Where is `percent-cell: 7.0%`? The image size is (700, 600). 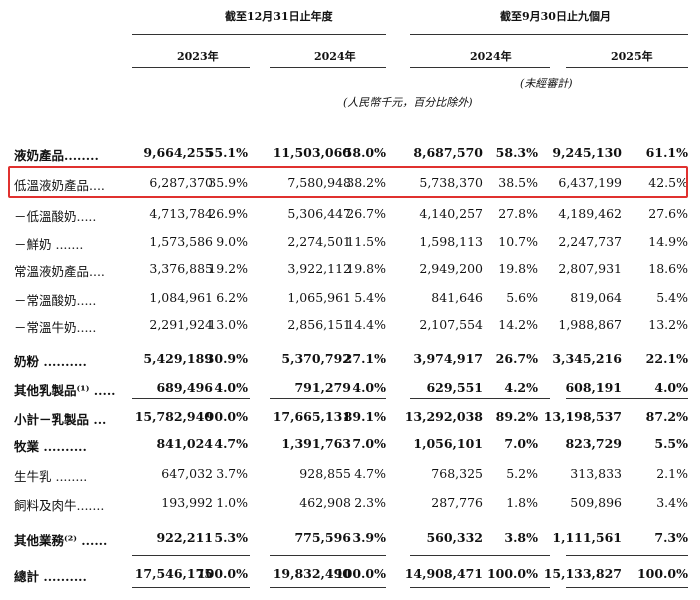
percent-cell: 7.0% is located at coordinates (369, 443).